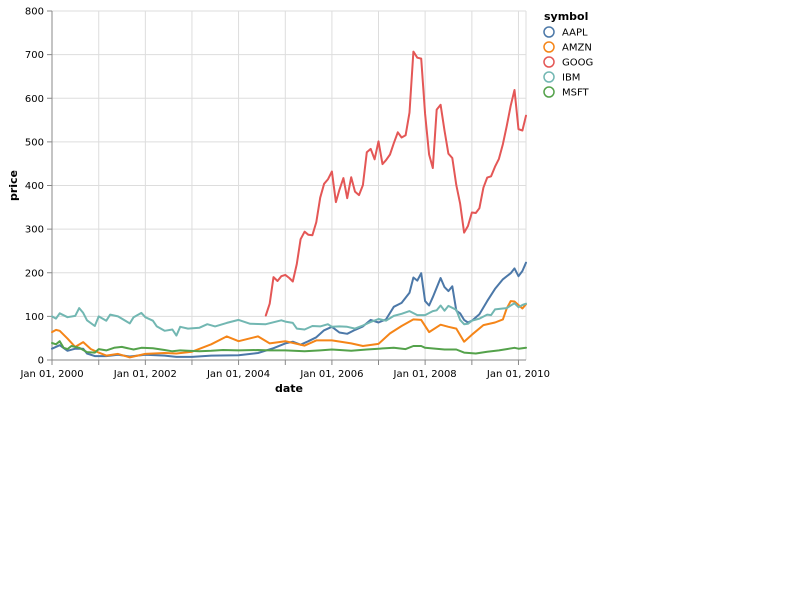 The height and width of the screenshot is (600, 800). Describe the element at coordinates (51, 374) in the screenshot. I see `x-tick-label: Jan 01, 2000` at that location.